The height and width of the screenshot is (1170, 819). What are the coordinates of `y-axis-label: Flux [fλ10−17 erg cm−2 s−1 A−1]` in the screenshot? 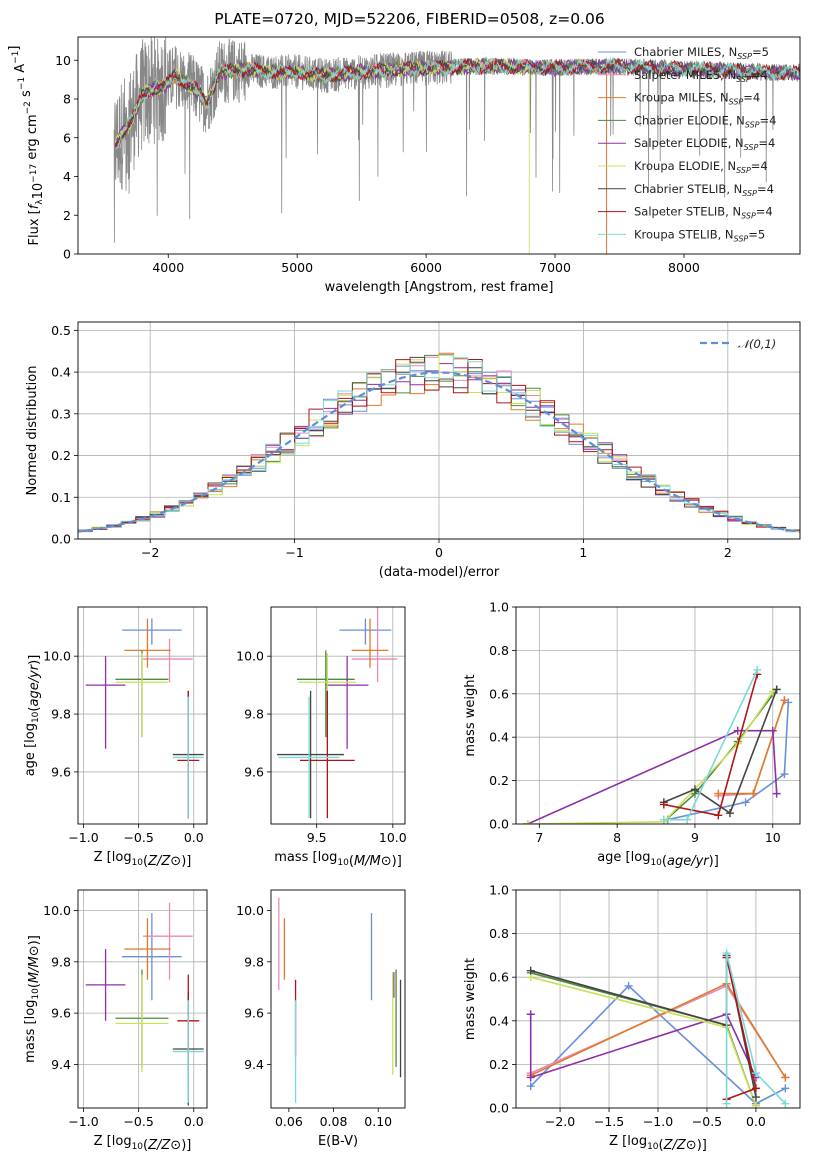 It's located at (26, 146).